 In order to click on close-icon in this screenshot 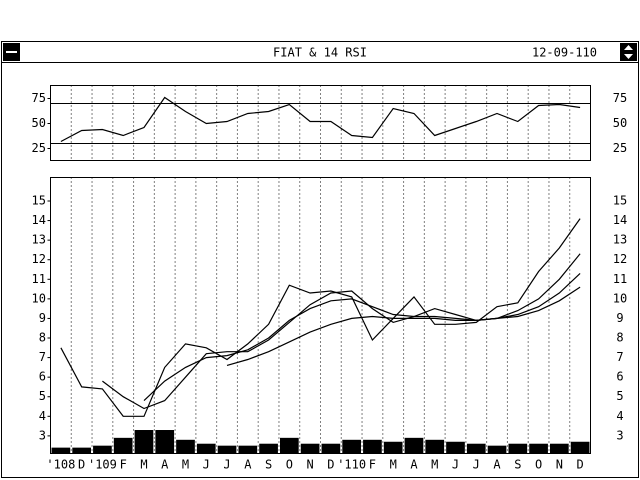, I will do `click(11, 52)`.